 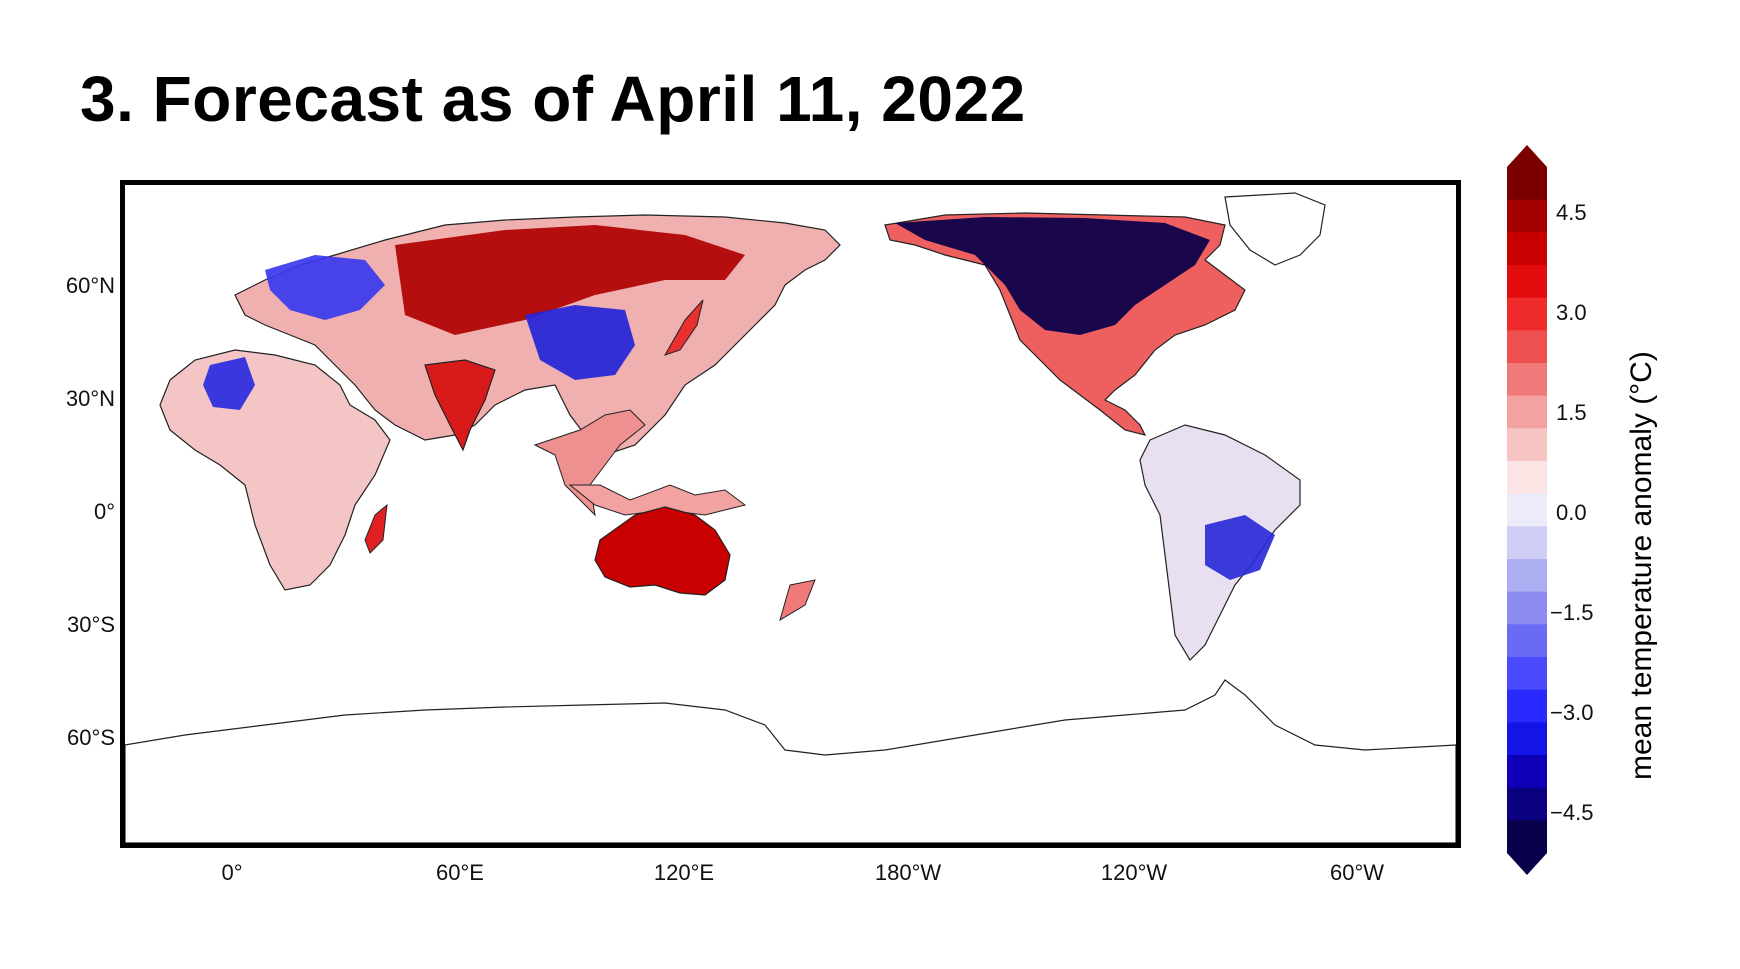 I want to click on colorbar-extend-min, so click(x=1527, y=864).